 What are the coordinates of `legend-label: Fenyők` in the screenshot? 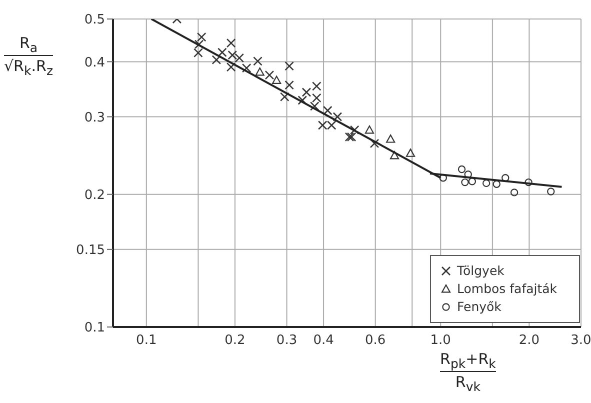 It's located at (479, 307).